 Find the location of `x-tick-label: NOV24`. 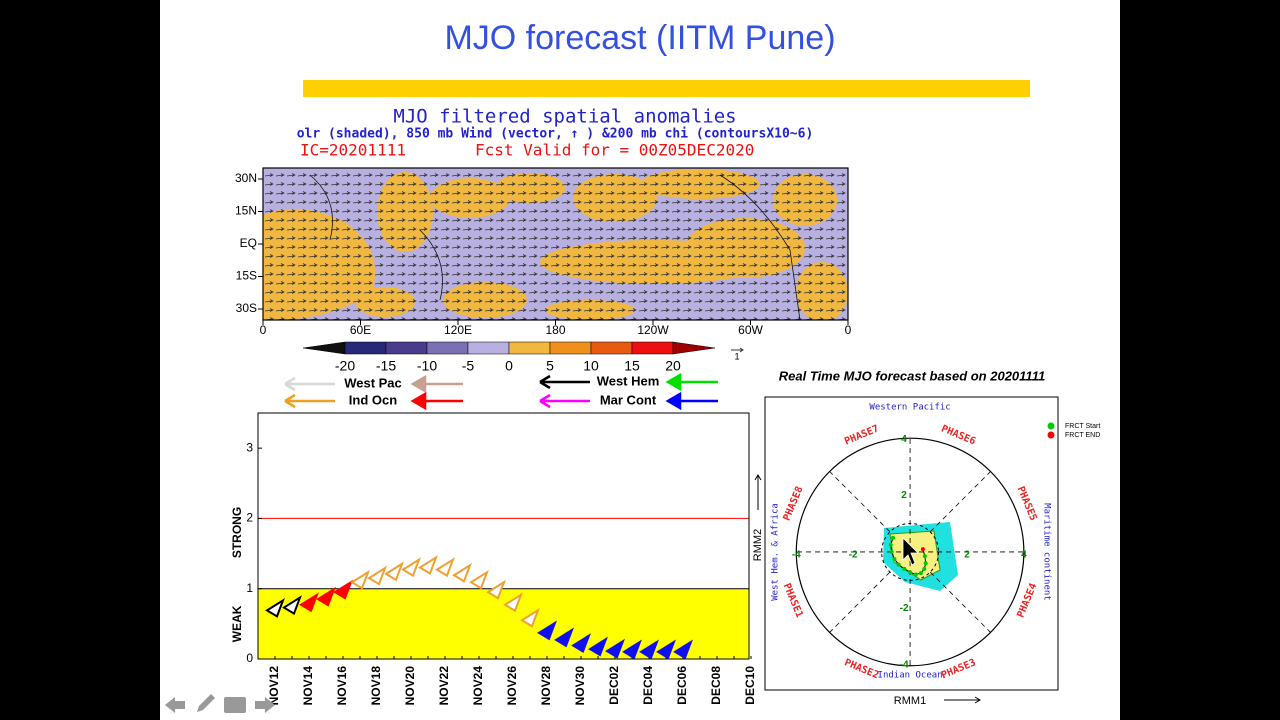

x-tick-label: NOV24 is located at coordinates (478, 686).